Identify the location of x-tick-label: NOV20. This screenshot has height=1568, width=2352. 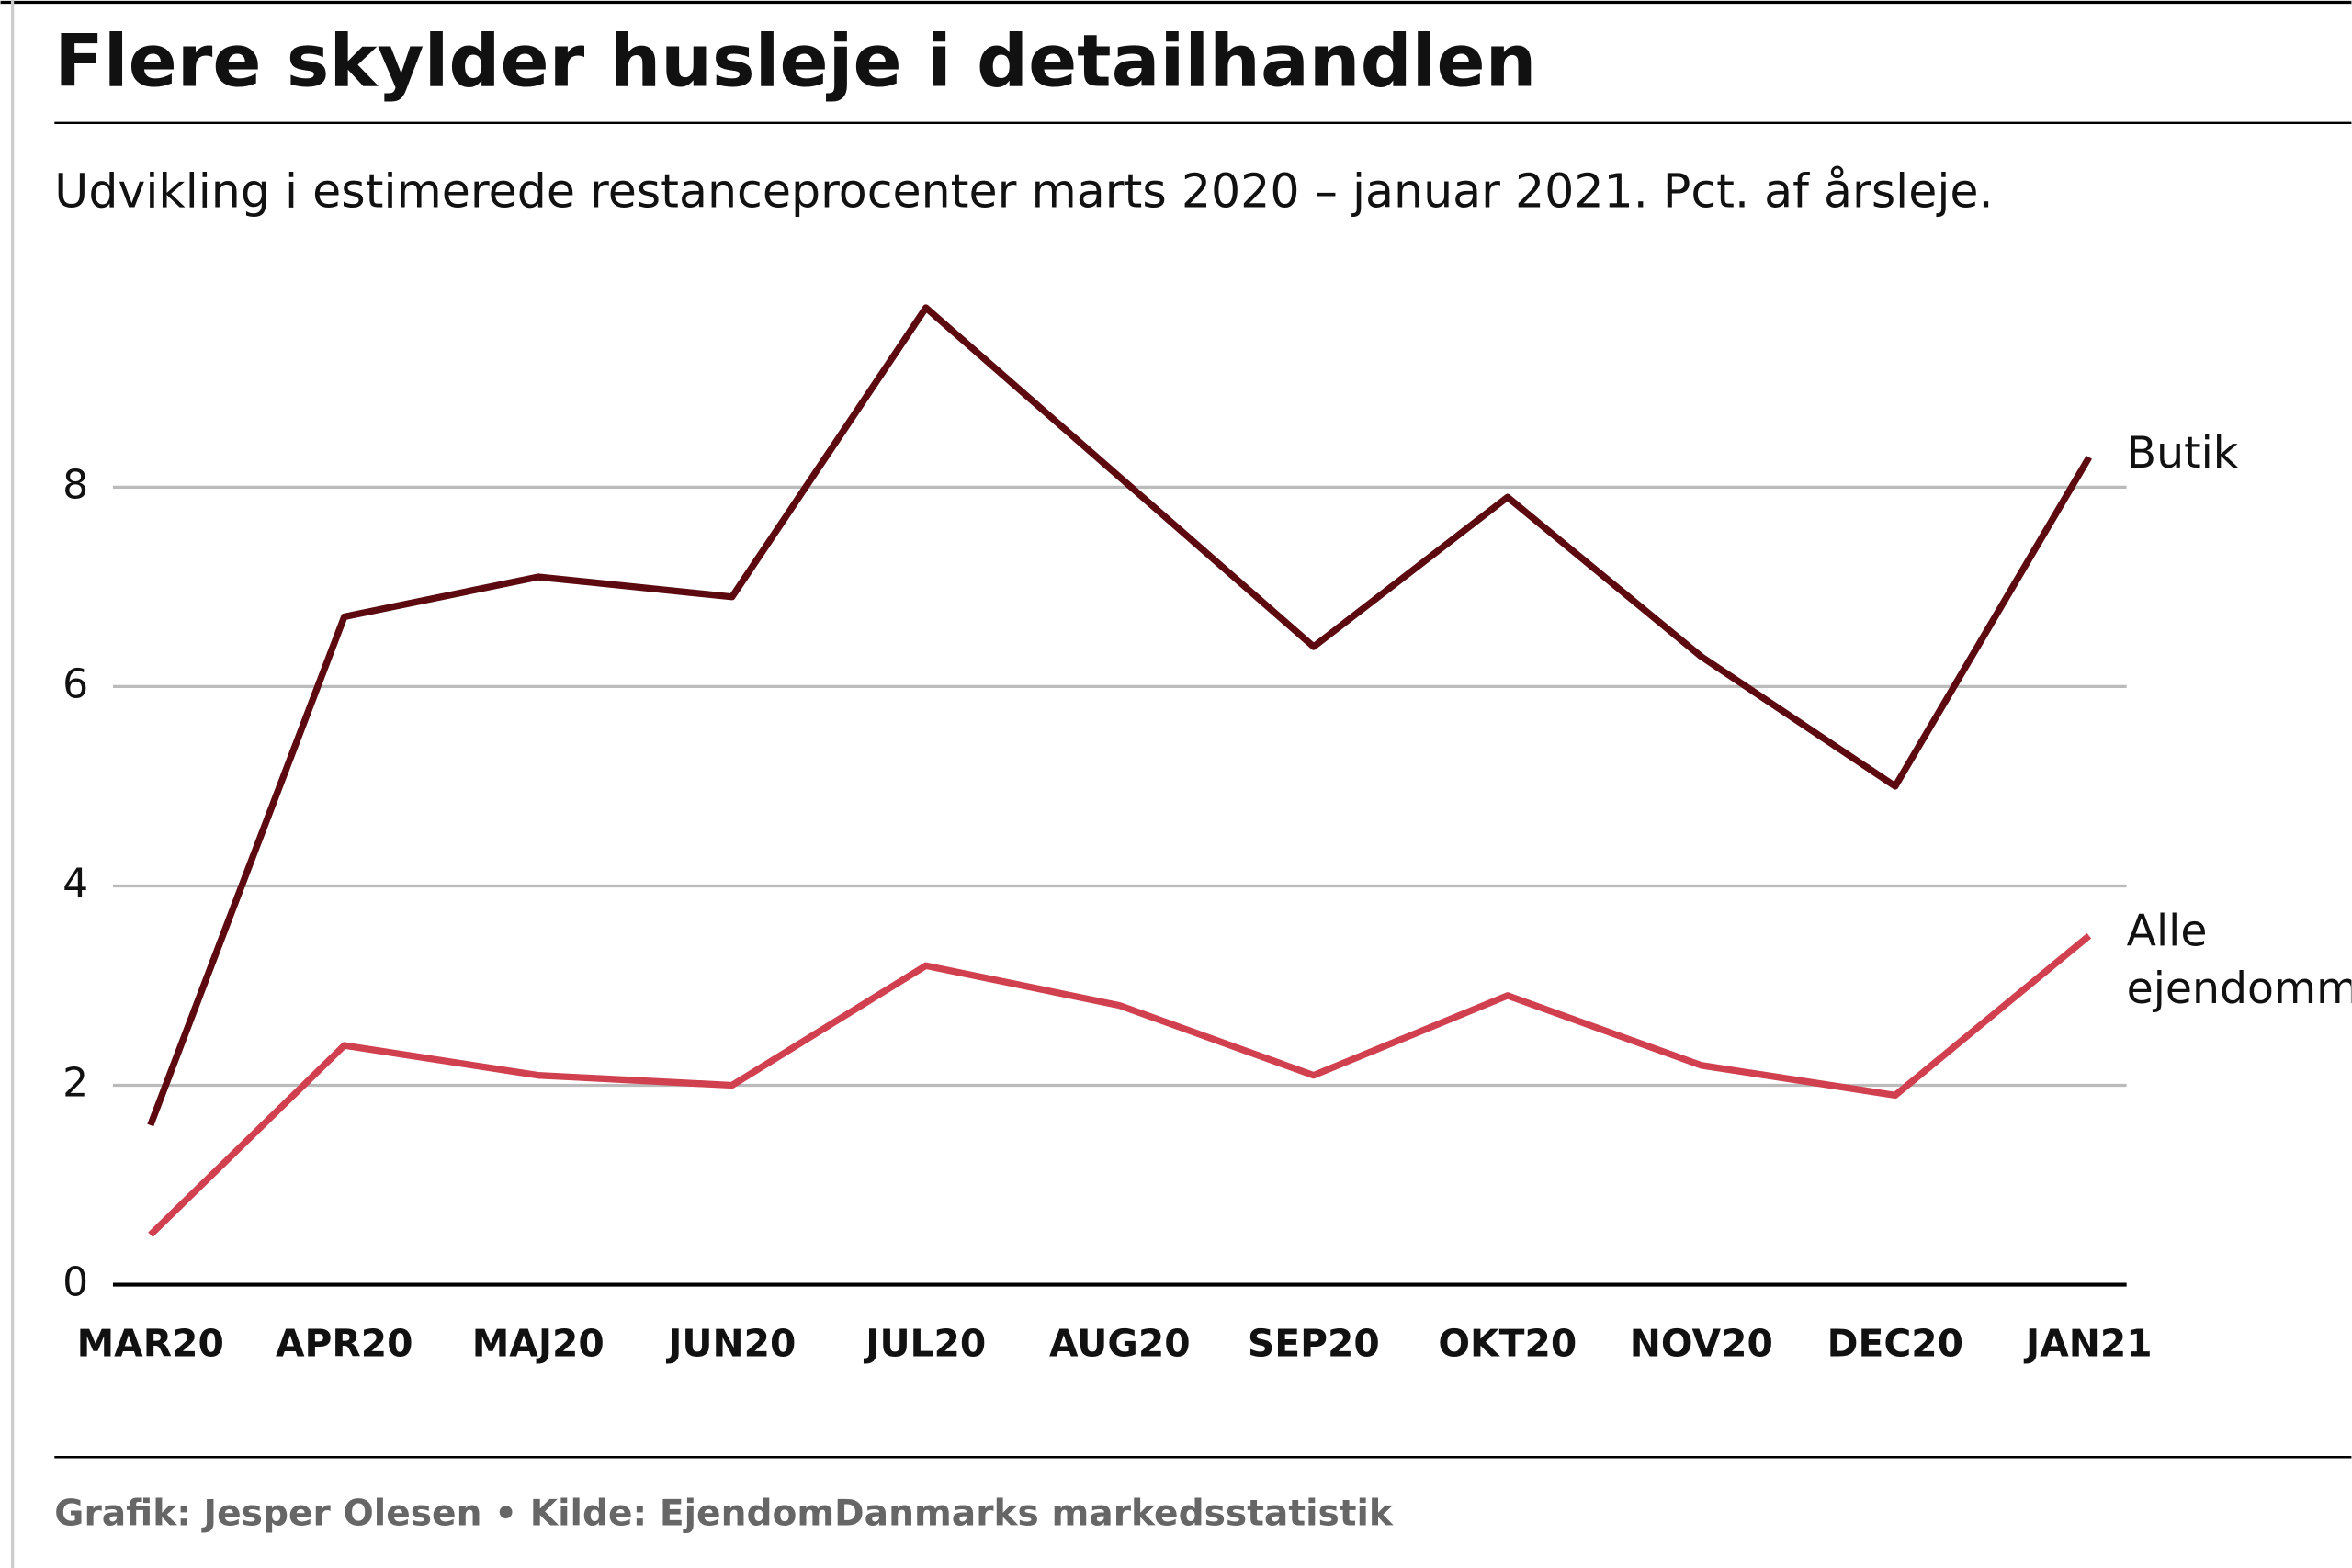
(1702, 1343).